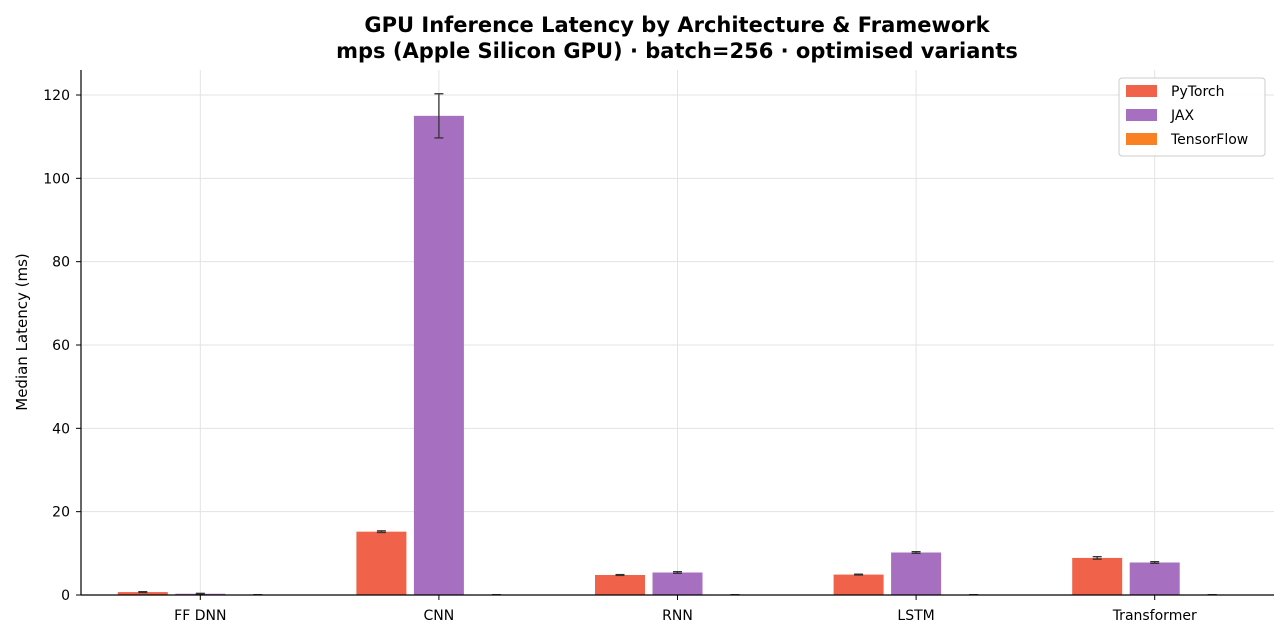  I want to click on error-bar-pytorch-ff-dnn, so click(143, 592).